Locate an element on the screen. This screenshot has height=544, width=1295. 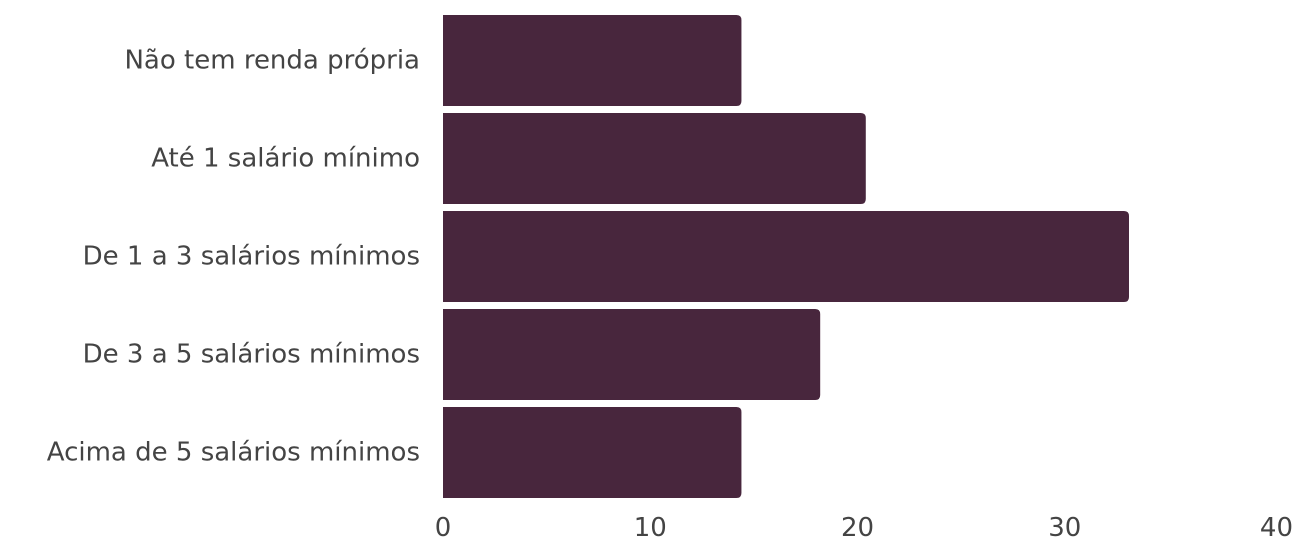
category-label: Não tem renda própria is located at coordinates (272, 61).